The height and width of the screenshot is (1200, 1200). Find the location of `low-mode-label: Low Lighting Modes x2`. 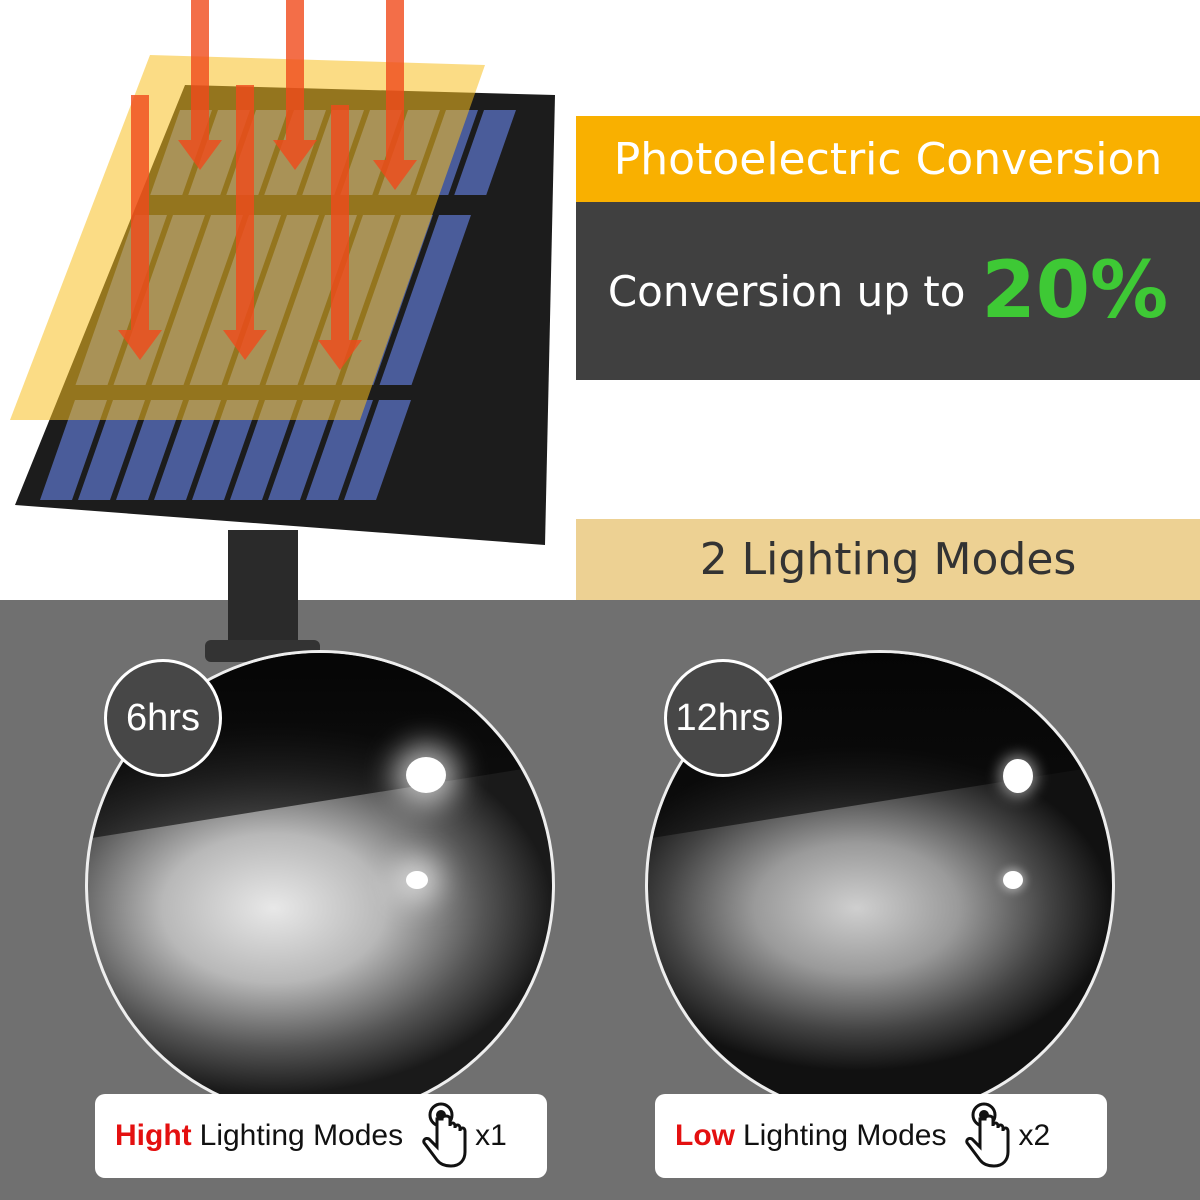

low-mode-label: Low Lighting Modes x2 is located at coordinates (881, 1136).